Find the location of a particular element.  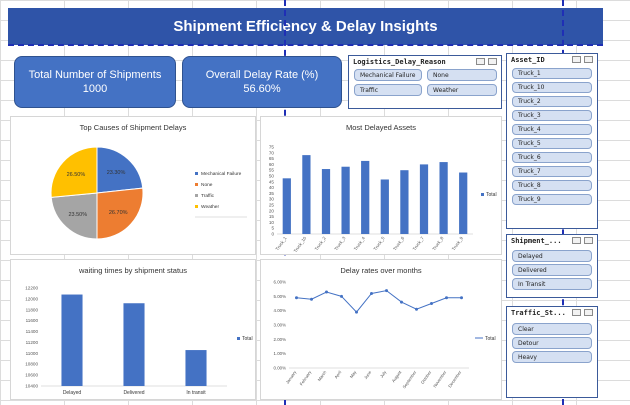

y-tick-label: 11400 is located at coordinates (32, 331).